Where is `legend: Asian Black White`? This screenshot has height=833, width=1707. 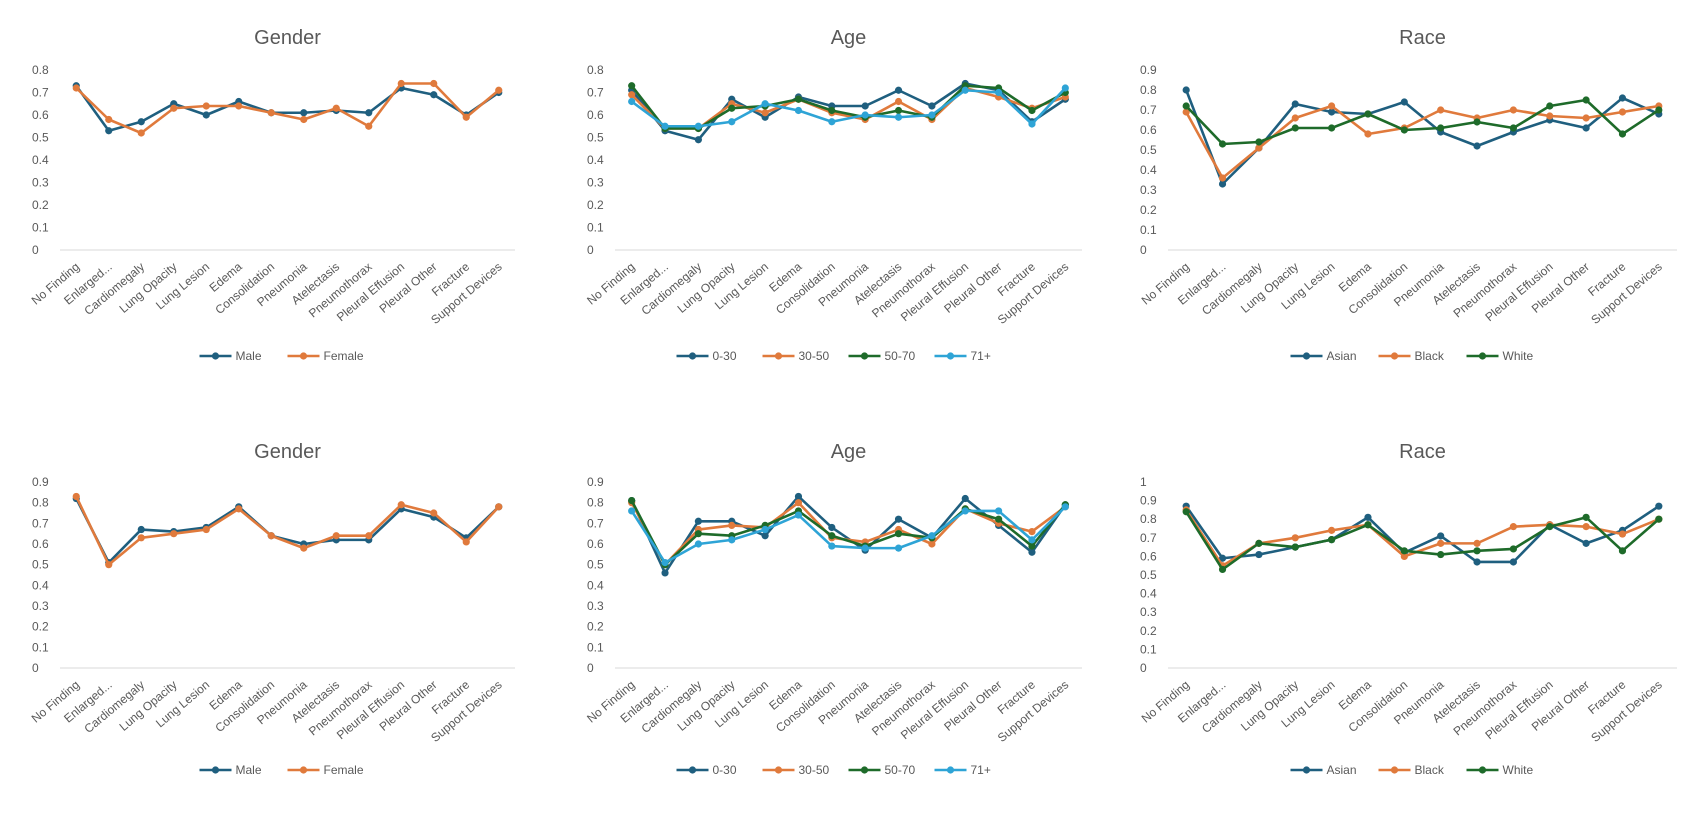
legend: Asian Black White is located at coordinates (1412, 356).